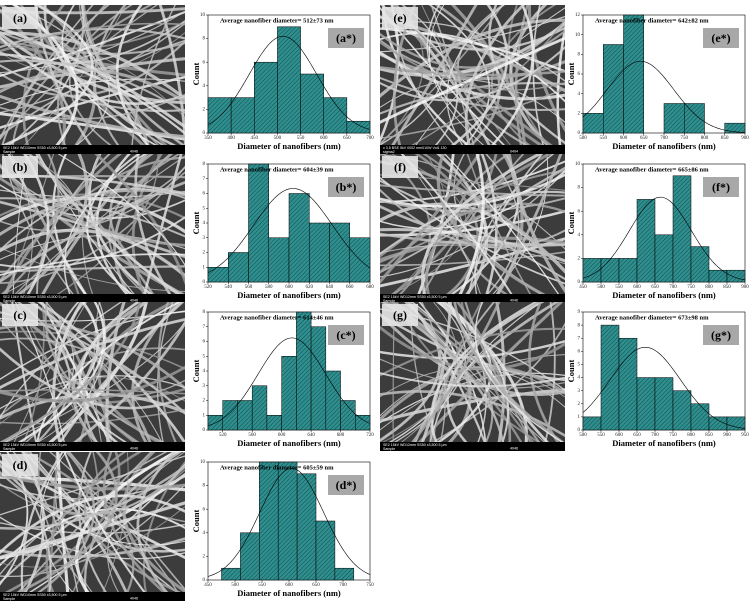 The width and height of the screenshot is (753, 605). Describe the element at coordinates (400, 315) in the screenshot. I see `panel-label: (g)` at that location.